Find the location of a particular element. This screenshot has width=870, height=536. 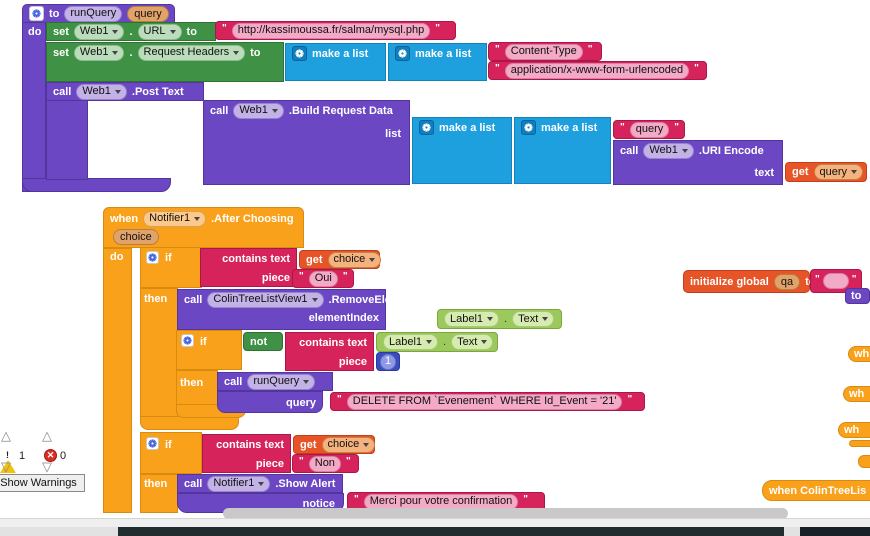

property-dropdown: Request Headers is located at coordinates (191, 52).